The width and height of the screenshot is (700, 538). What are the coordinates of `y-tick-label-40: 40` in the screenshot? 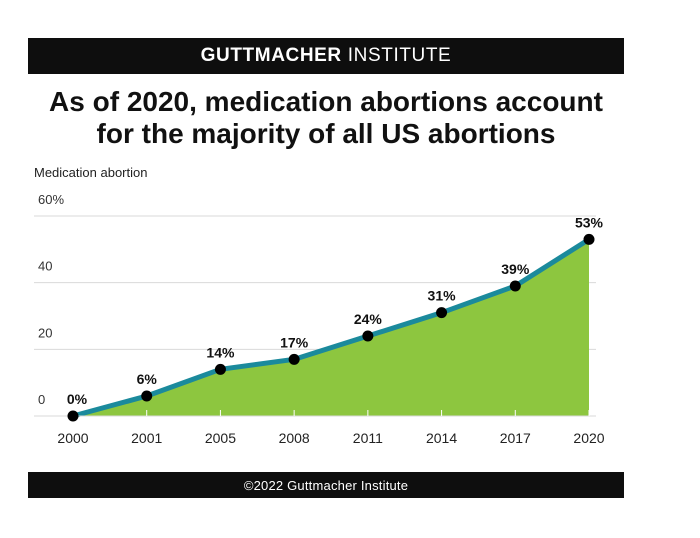 It's located at (45, 266).